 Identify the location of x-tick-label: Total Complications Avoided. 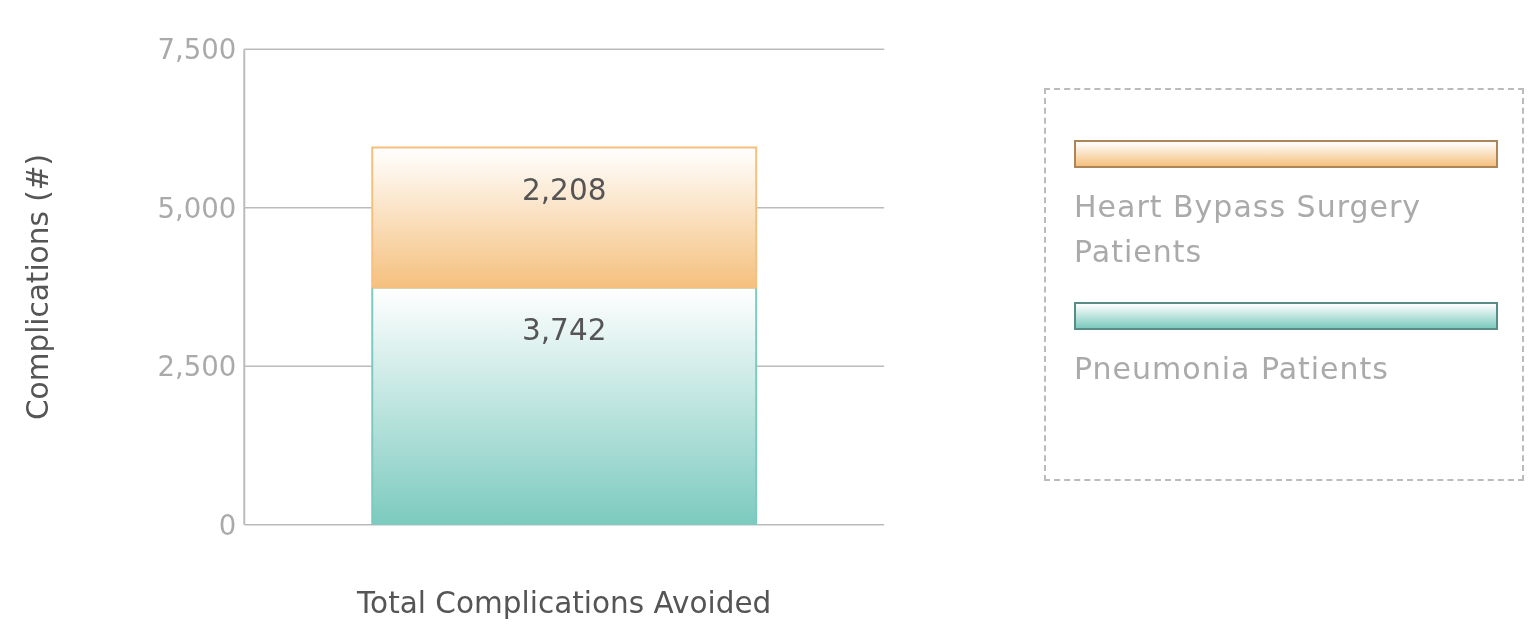
(564, 602).